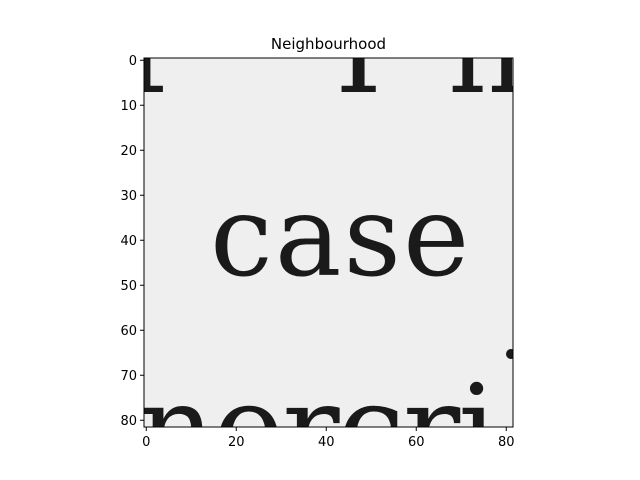 The height and width of the screenshot is (480, 640). What do you see at coordinates (128, 106) in the screenshot?
I see `y-tick-label: 10` at bounding box center [128, 106].